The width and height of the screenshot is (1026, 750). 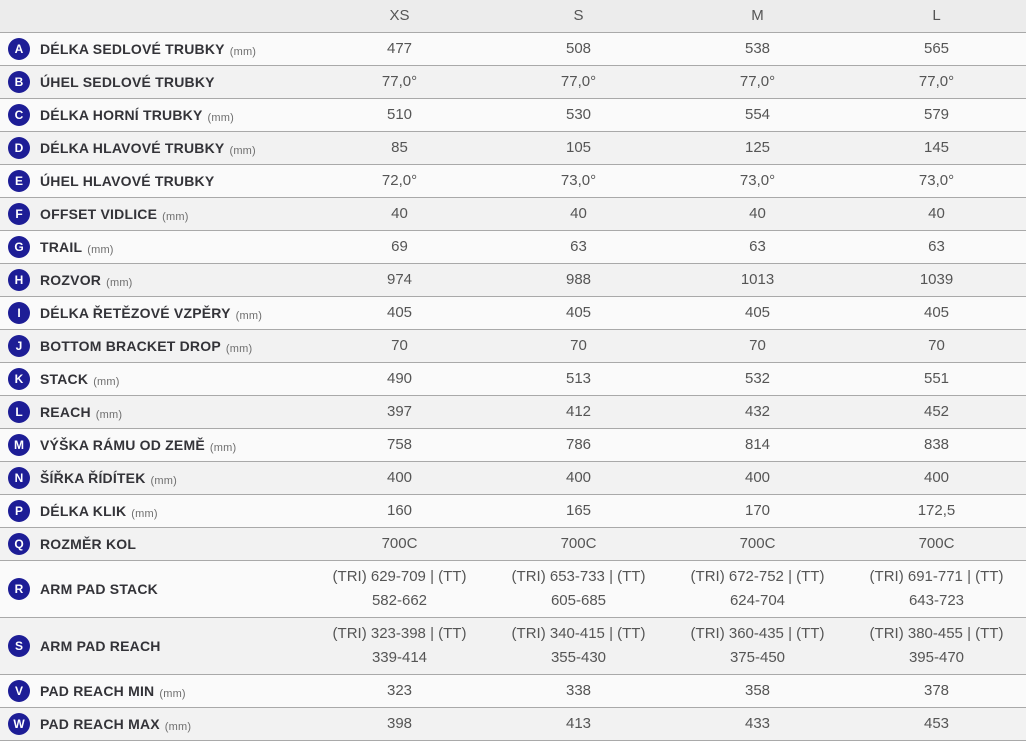 What do you see at coordinates (399, 588) in the screenshot?
I see `value-cell-xs: (TRI) 629-709 | (TT) 582-662` at bounding box center [399, 588].